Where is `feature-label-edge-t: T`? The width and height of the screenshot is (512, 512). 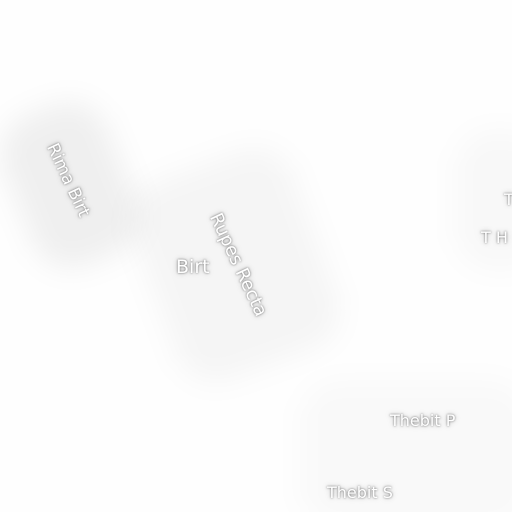 feature-label-edge-t: T is located at coordinates (508, 199).